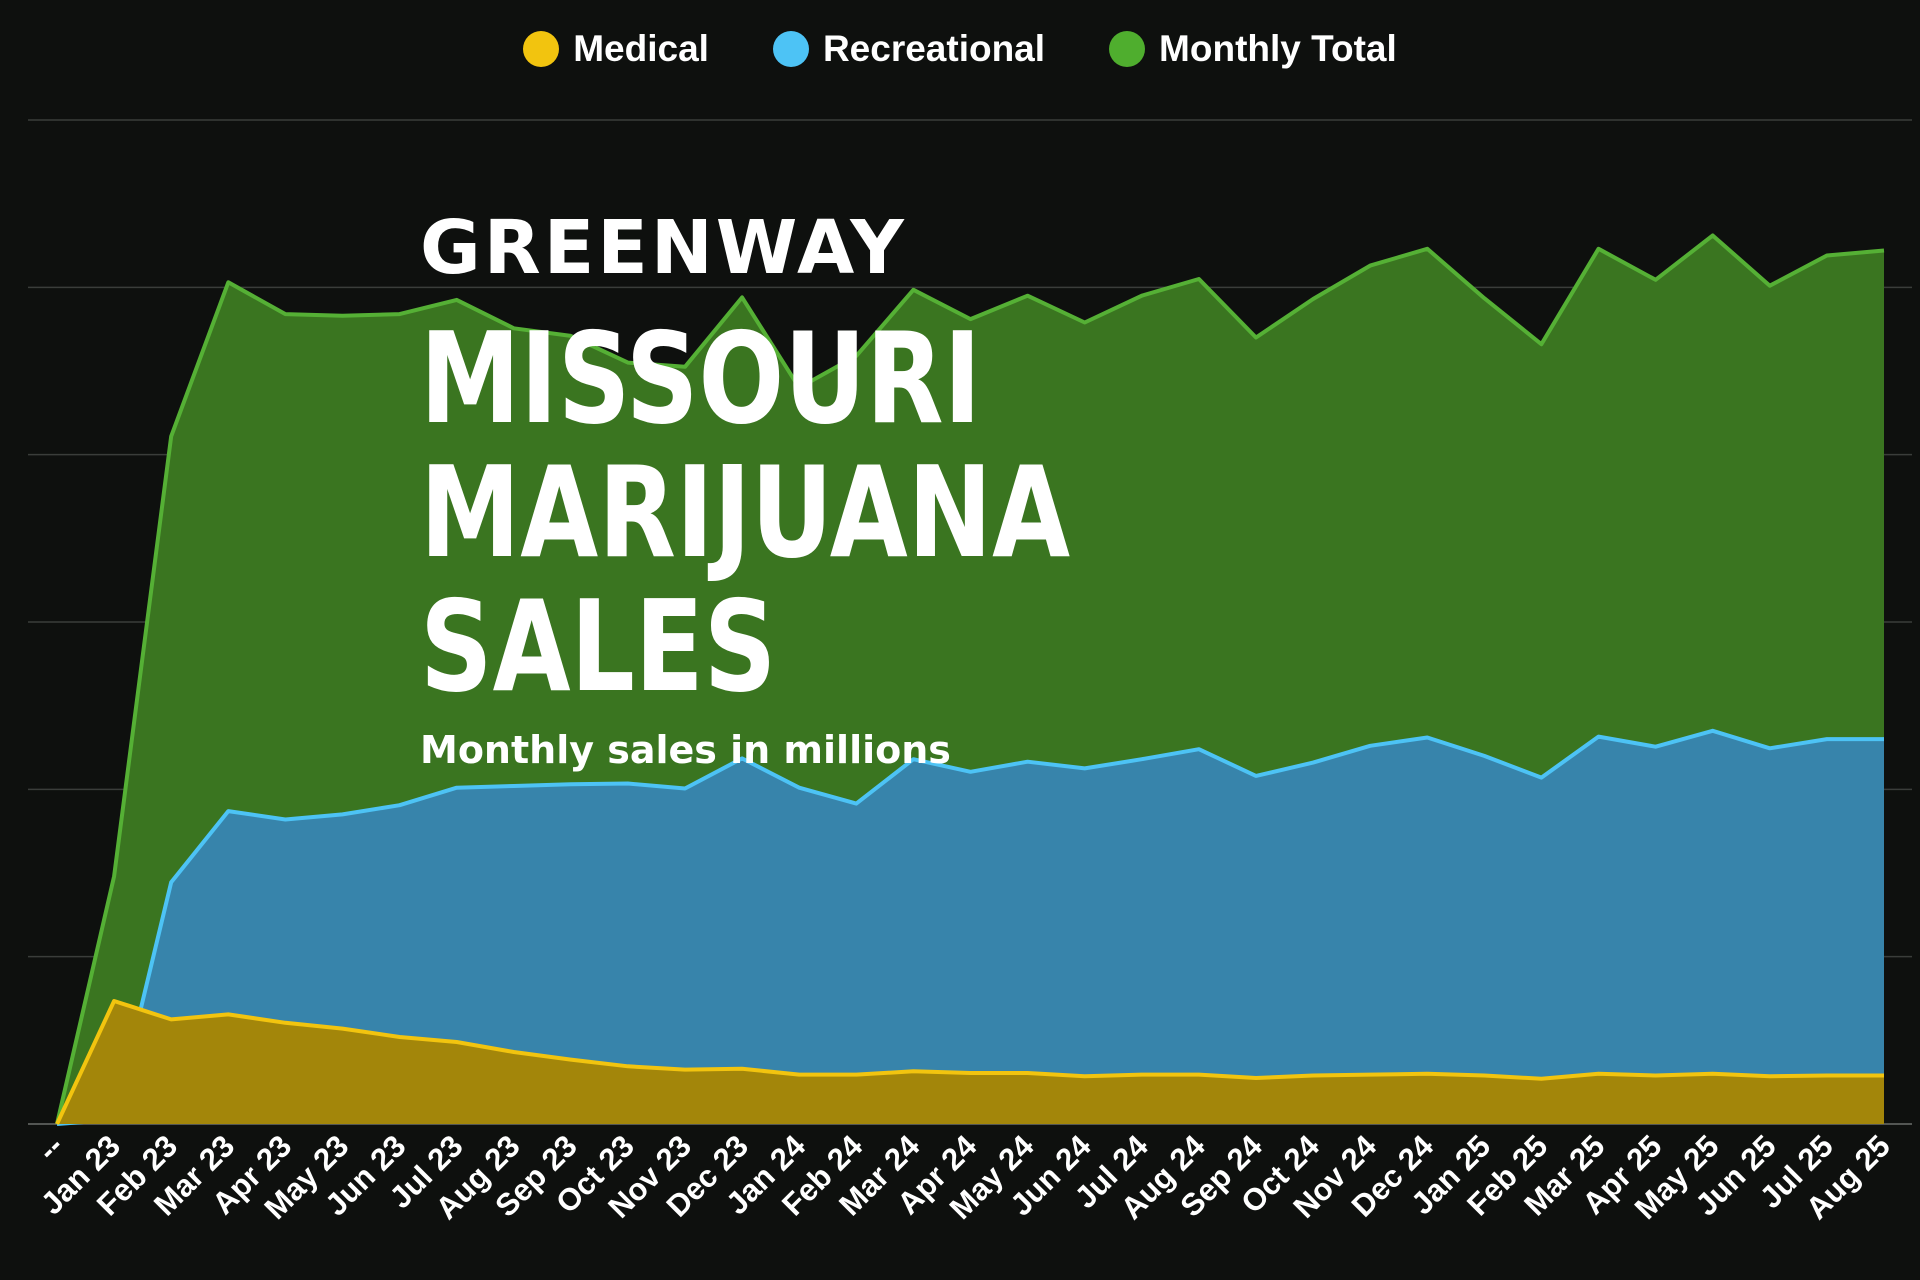 The image size is (1920, 1280). I want to click on x-tick-label: --, so click(50, 1147).